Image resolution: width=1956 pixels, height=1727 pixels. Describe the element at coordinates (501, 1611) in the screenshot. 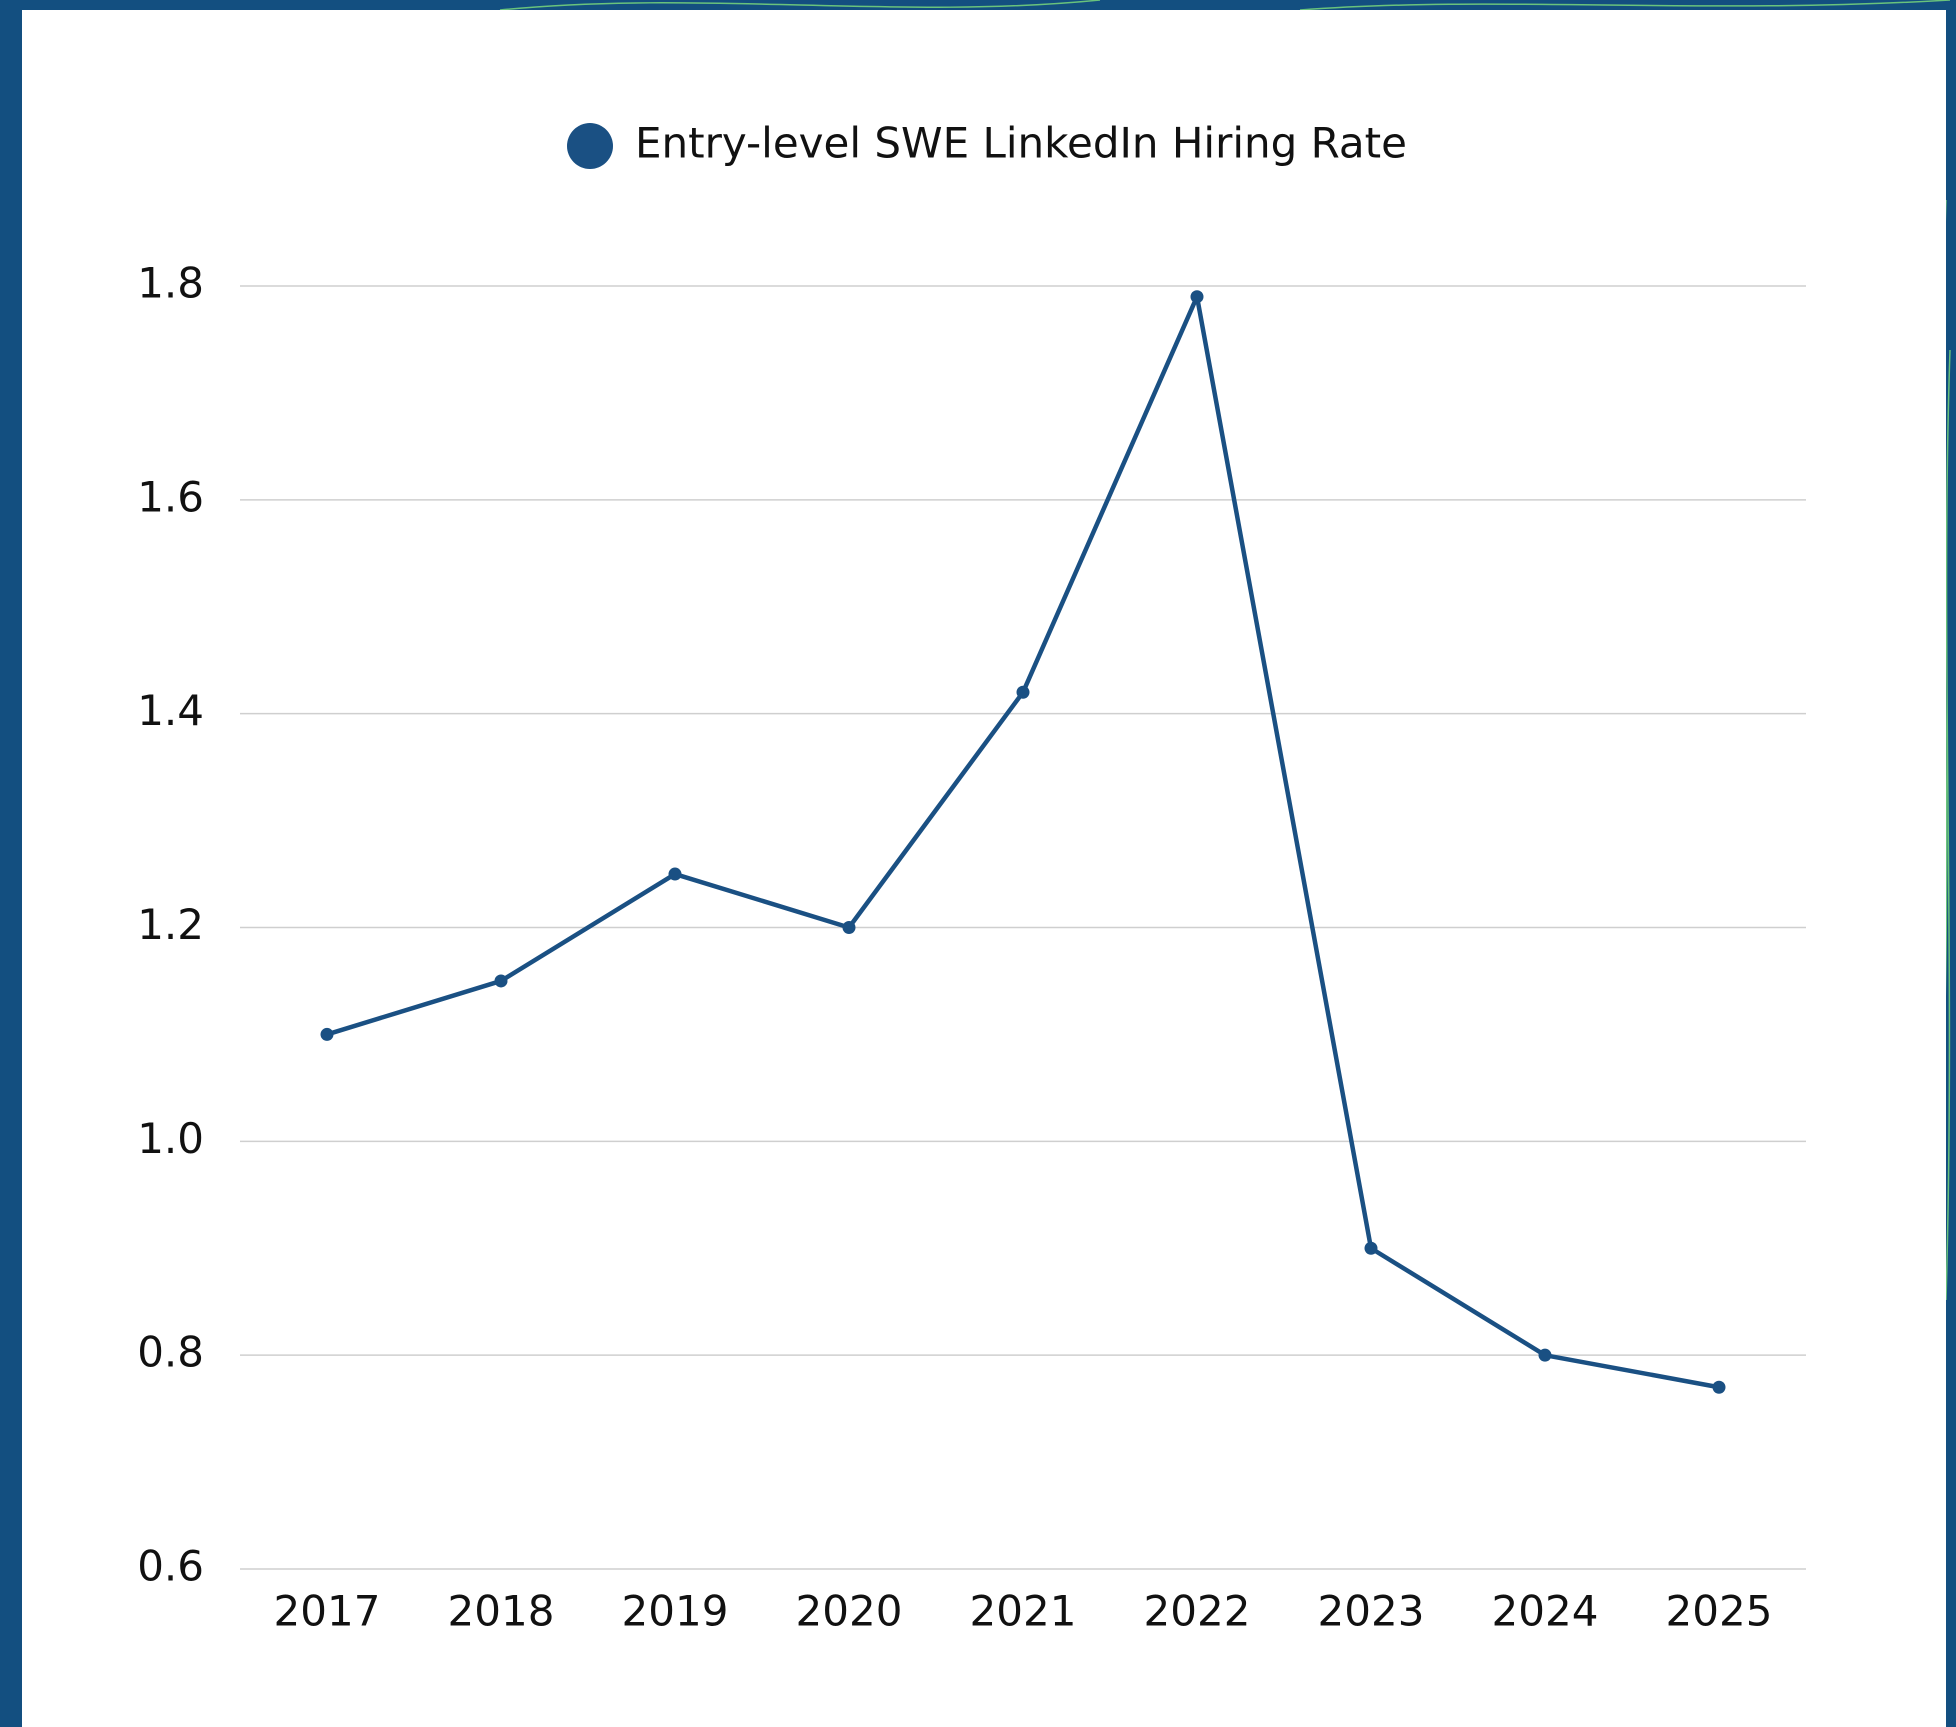

I see `x-tick-label: 2018` at that location.